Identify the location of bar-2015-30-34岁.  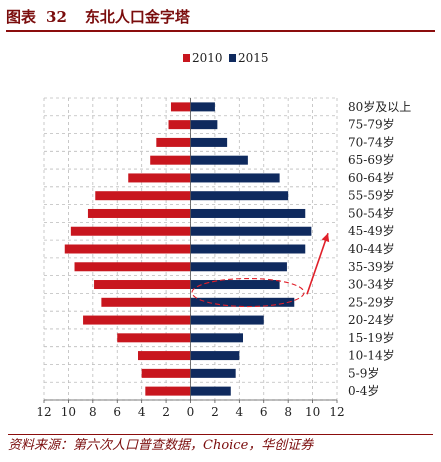
(235, 285).